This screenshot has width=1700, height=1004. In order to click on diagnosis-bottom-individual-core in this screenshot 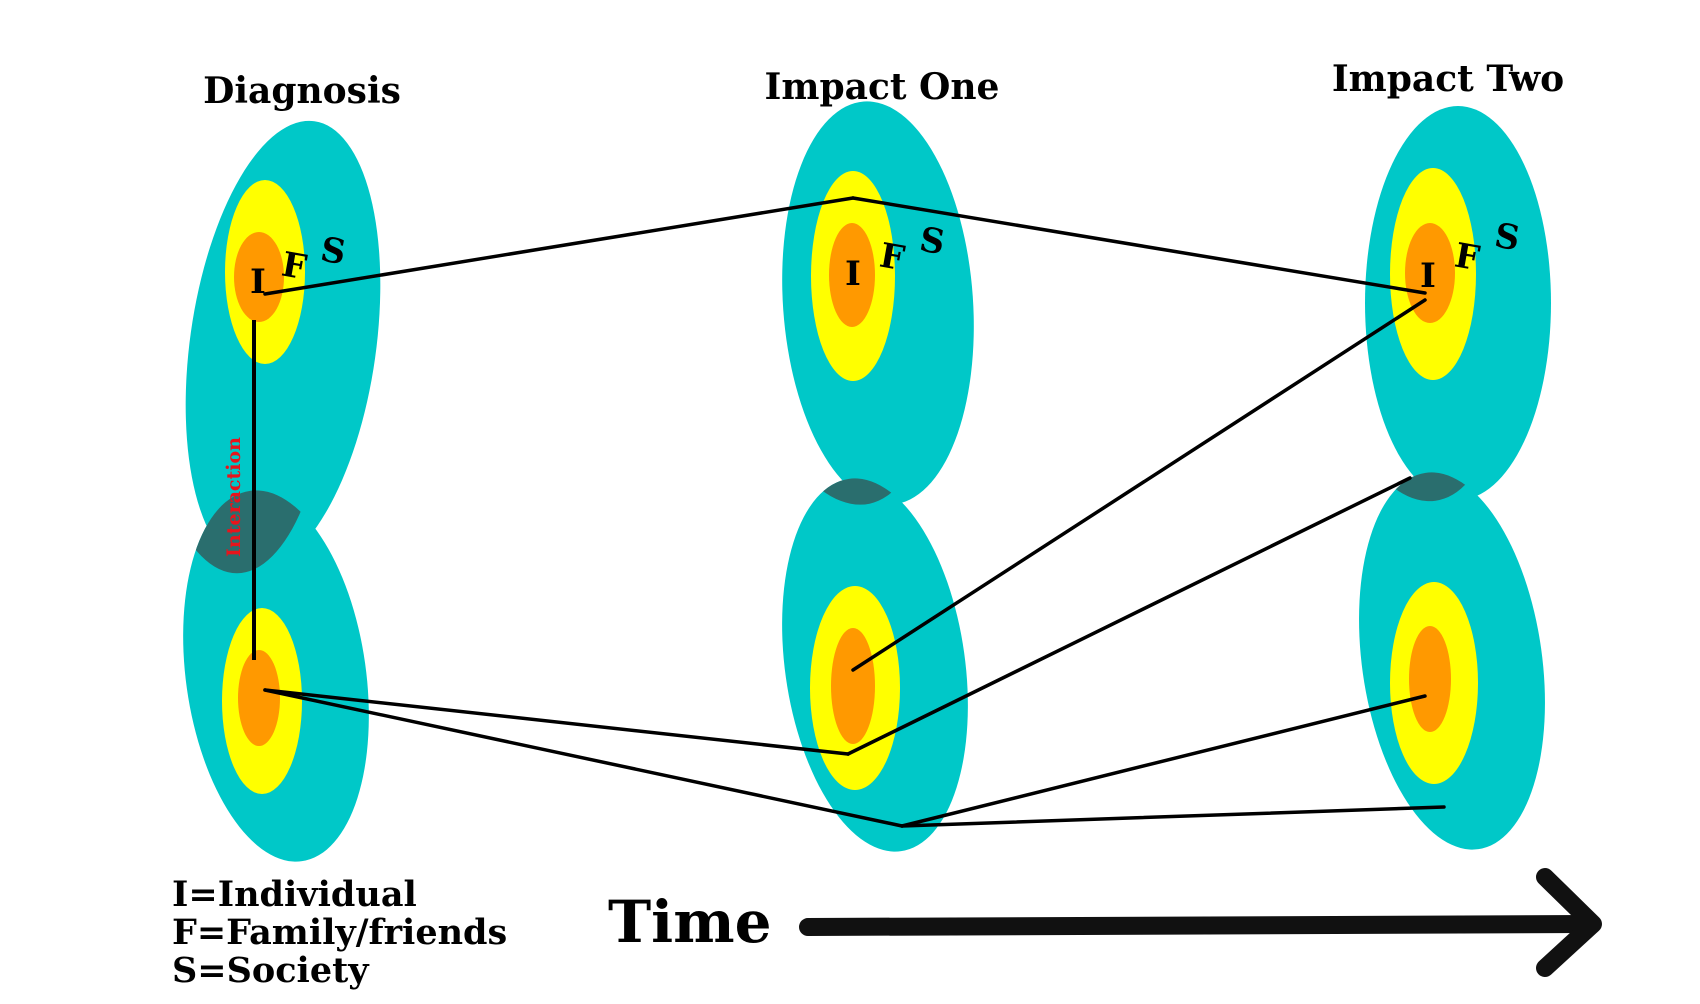, I will do `click(259, 698)`.